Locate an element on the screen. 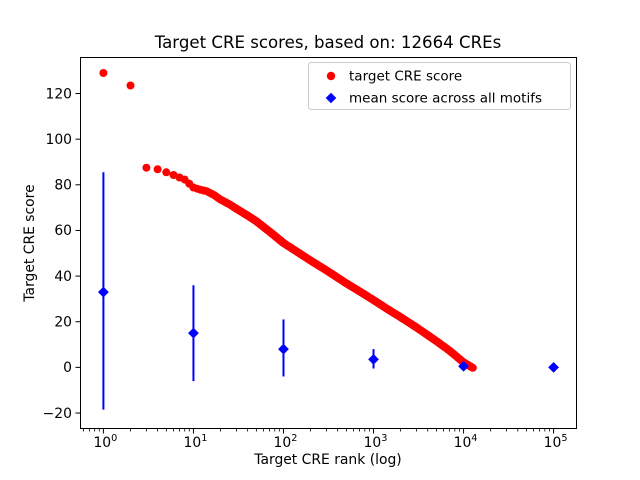 Image resolution: width=640 pixels, height=480 pixels. x-axis-label: Target CRE rank (log) is located at coordinates (327, 460).